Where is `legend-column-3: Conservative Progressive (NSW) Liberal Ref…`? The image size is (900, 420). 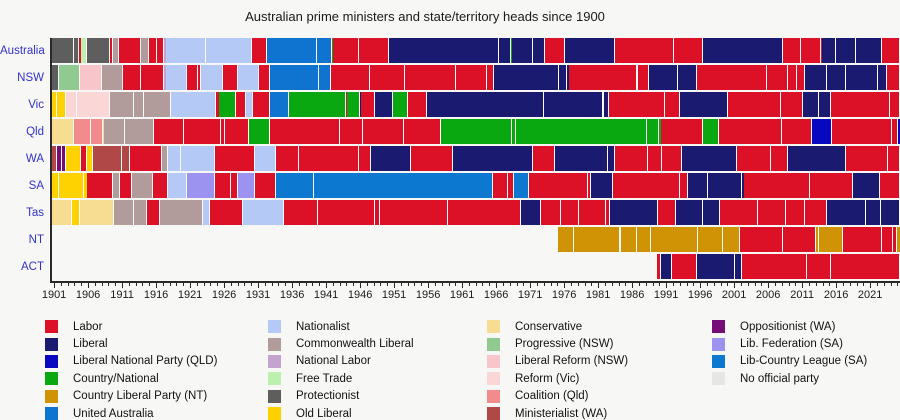 legend-column-3: Conservative Progressive (NSW) Liberal Ref… is located at coordinates (557, 369).